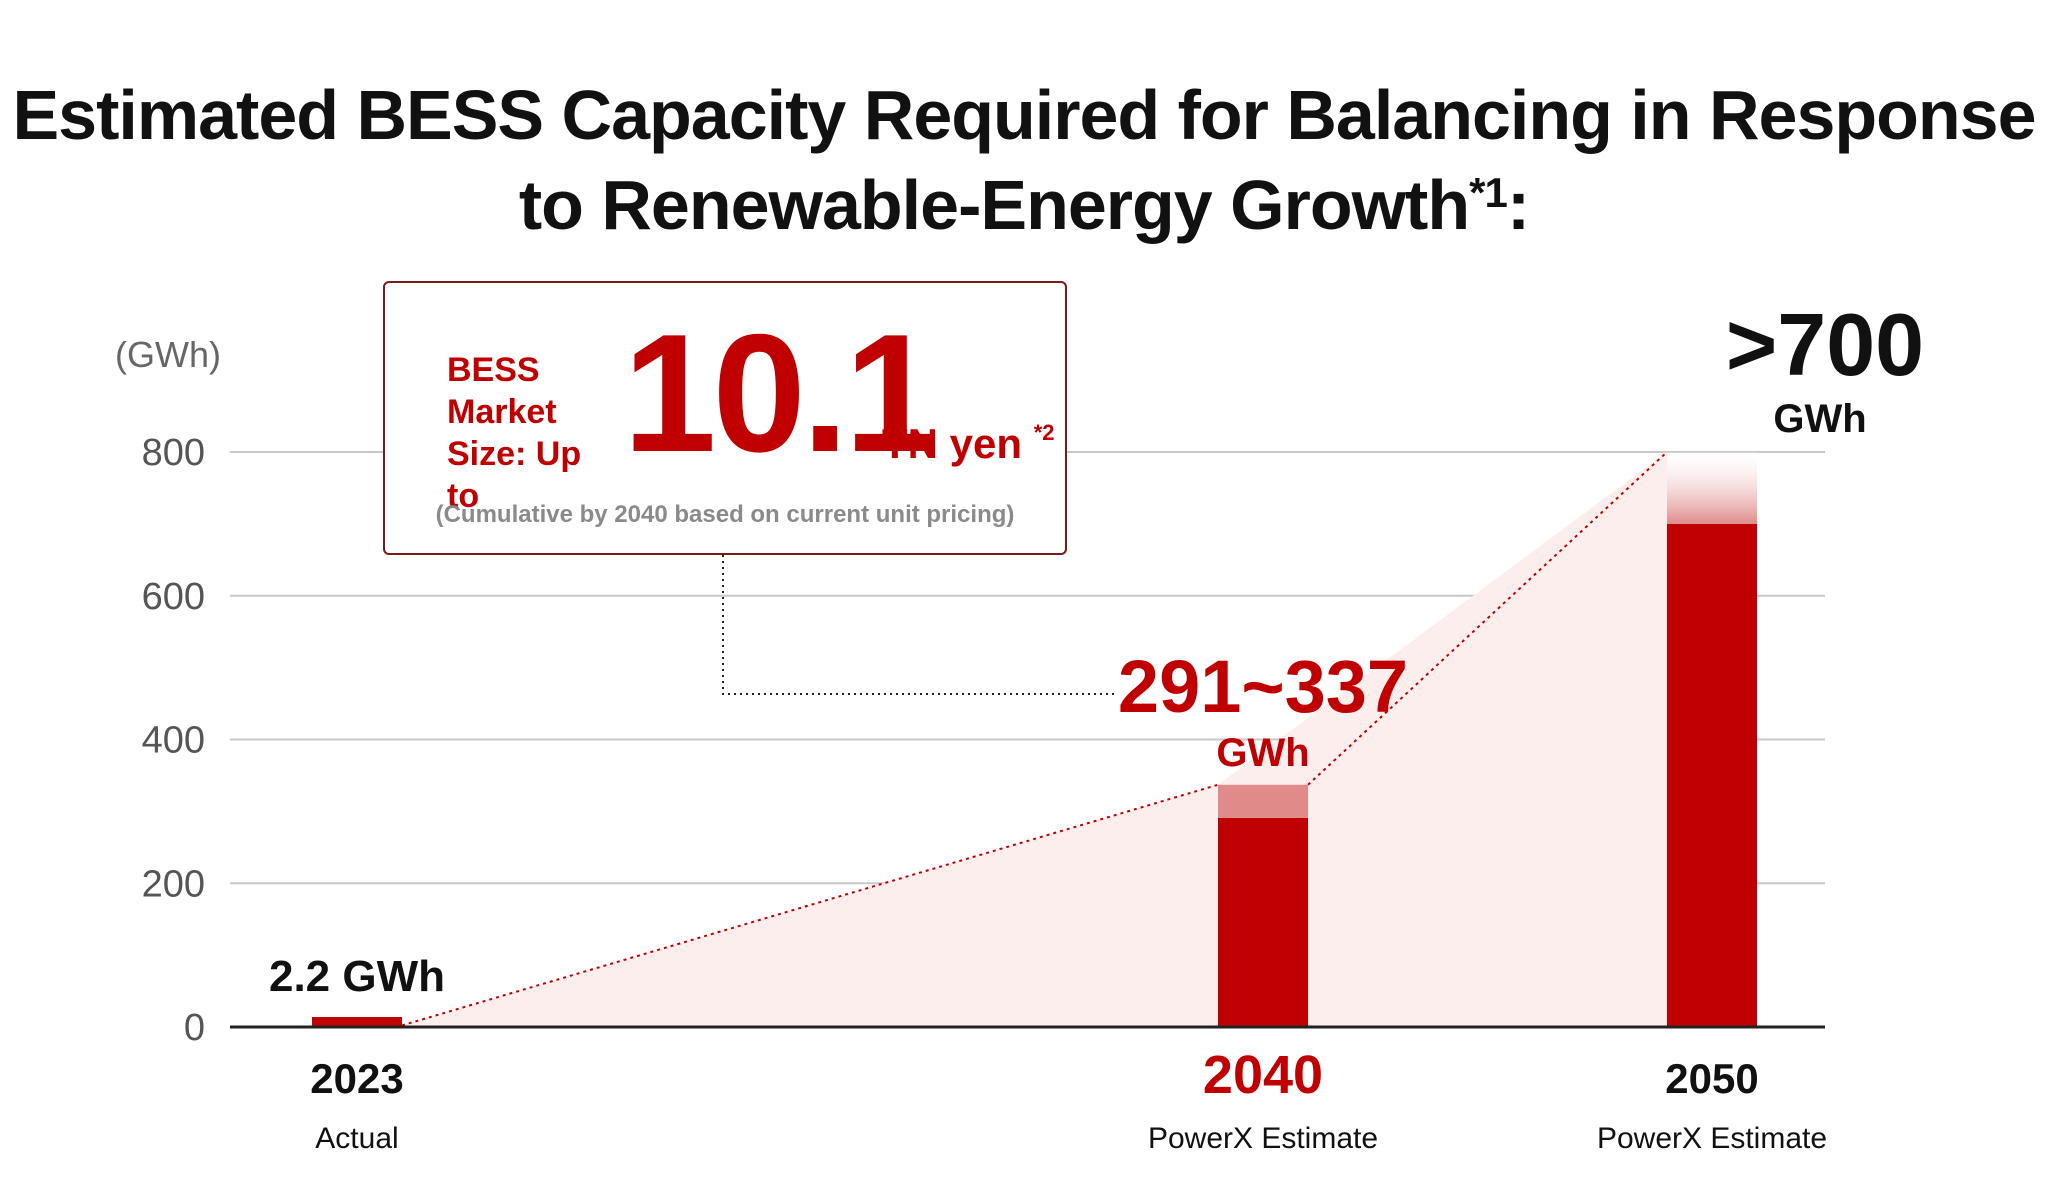 This screenshot has width=2048, height=1204. Describe the element at coordinates (1518, 205) in the screenshot. I see `title-suffix: :` at that location.